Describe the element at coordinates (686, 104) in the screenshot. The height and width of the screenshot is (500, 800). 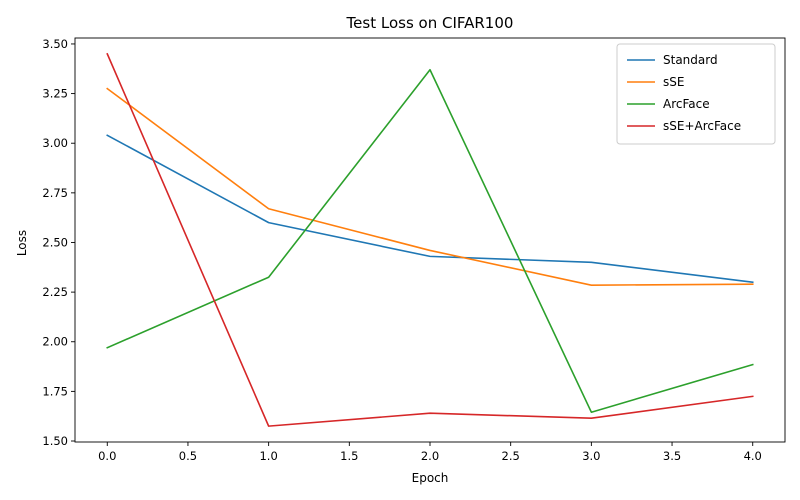
I see `legend-label: ArcFace` at that location.